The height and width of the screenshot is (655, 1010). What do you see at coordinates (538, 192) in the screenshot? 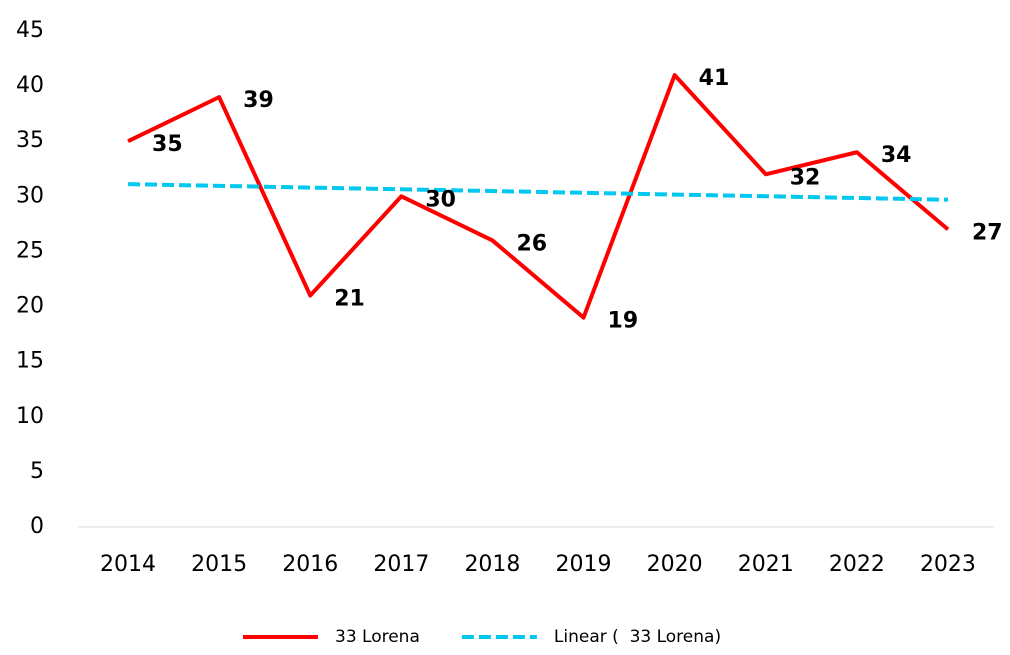
I see `trend-line` at bounding box center [538, 192].